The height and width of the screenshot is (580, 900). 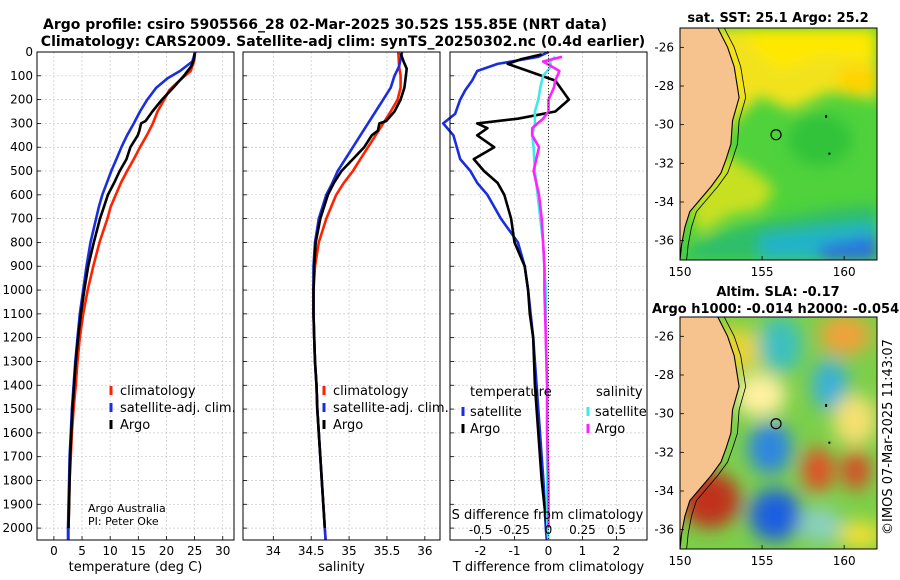 I want to click on map-subtitle-sla: Argo h1000: -0.014 h2000: -0.054, so click(x=775, y=309).